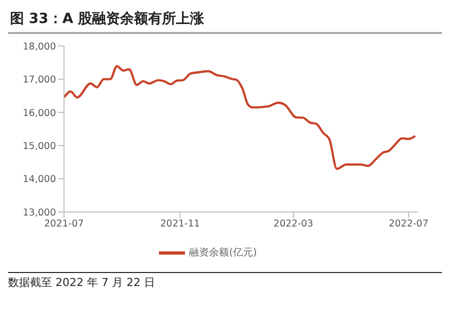 The image size is (450, 310). What do you see at coordinates (39, 212) in the screenshot?
I see `y-tick-label: 13,000` at bounding box center [39, 212].